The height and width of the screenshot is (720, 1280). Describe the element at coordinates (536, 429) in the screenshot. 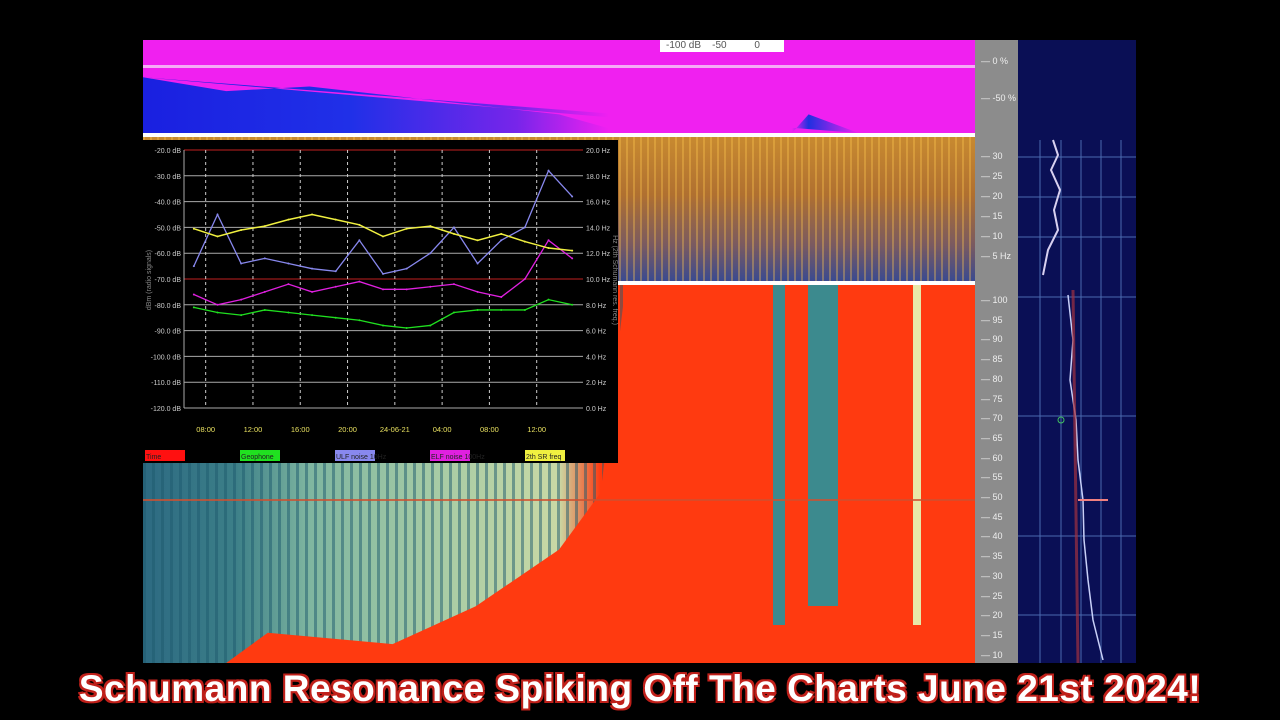

I see `x-tick-label: 12:00` at that location.